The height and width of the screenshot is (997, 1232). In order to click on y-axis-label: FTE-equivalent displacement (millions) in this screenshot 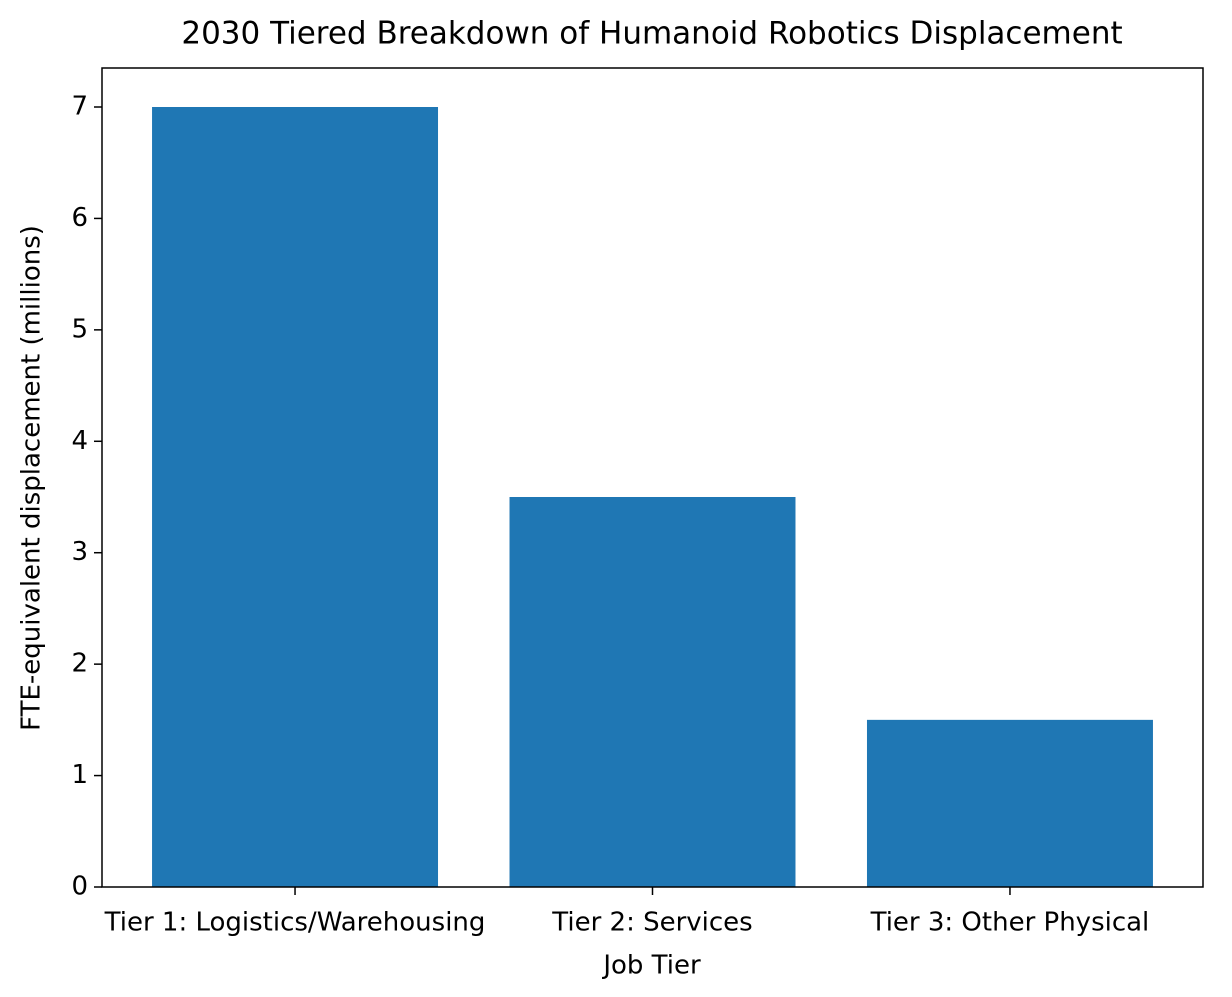, I will do `click(32, 478)`.